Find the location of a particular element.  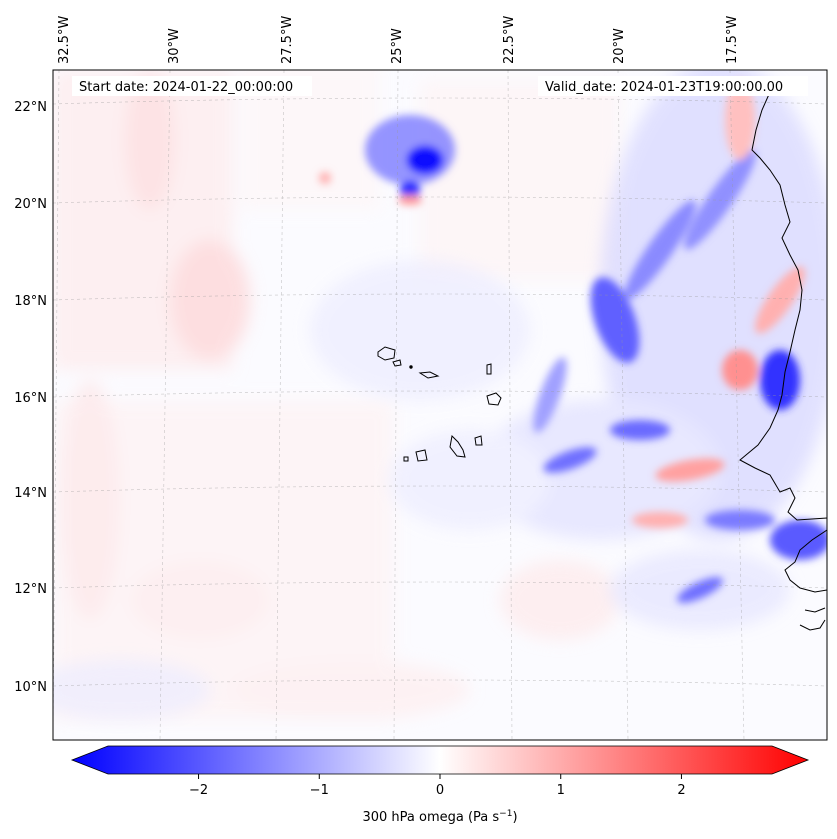

colorbar-tick-label: 0 is located at coordinates (440, 790).